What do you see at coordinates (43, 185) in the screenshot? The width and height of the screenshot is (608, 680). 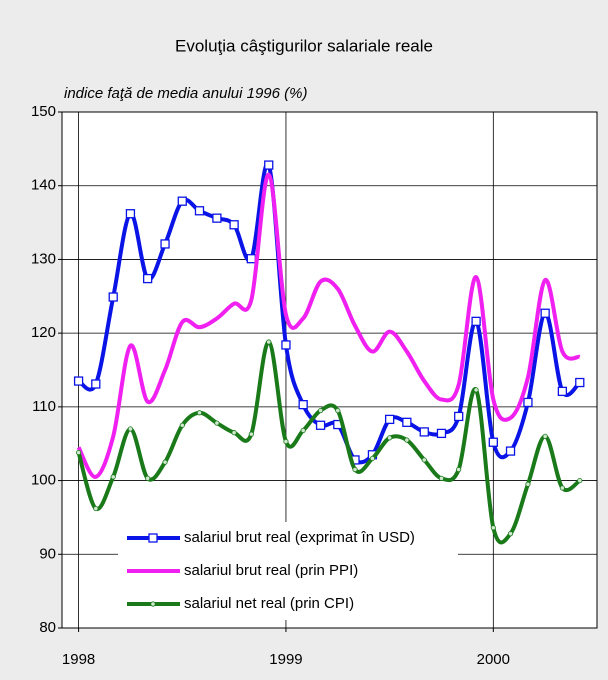 I see `y-tick-label: 140` at bounding box center [43, 185].